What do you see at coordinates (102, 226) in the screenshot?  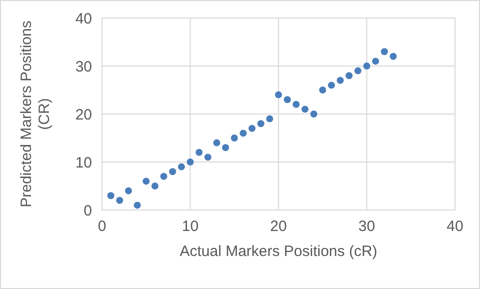 I see `x-tick-label: 0` at bounding box center [102, 226].